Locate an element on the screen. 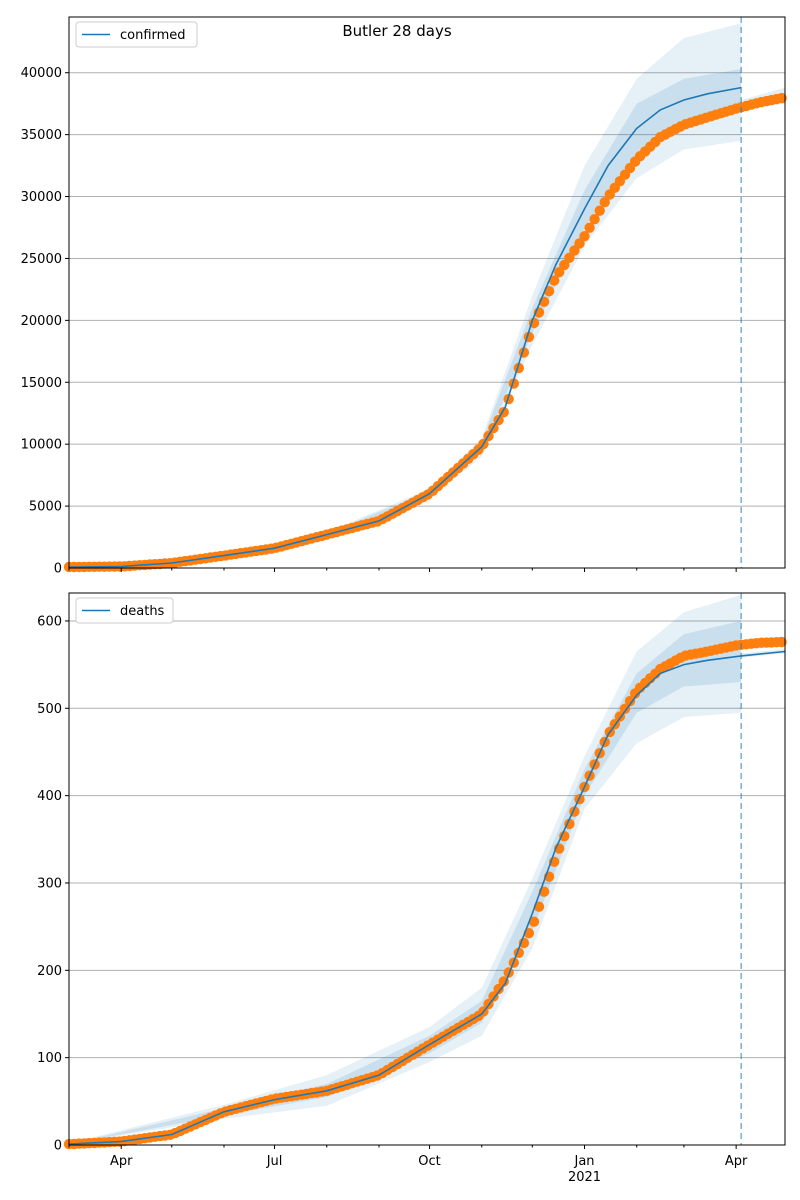 The image size is (800, 1200). y-tick-label: 35000 is located at coordinates (41, 135).